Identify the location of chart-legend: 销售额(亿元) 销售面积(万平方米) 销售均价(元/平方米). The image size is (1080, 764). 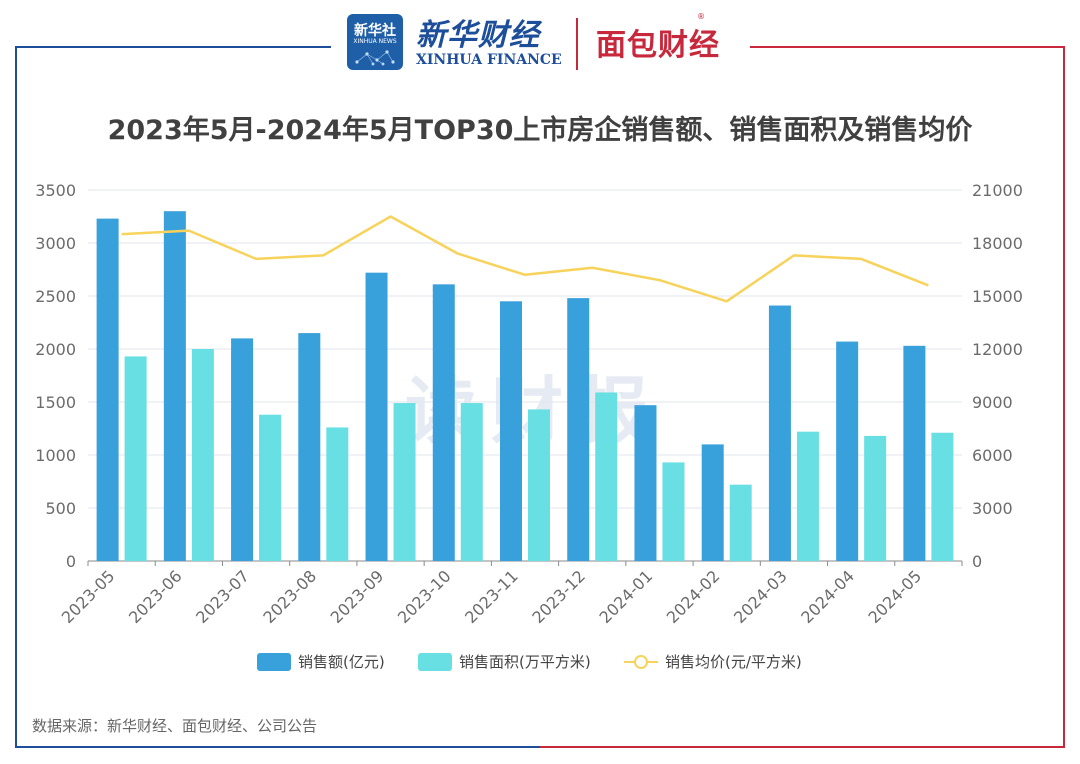
(540, 662).